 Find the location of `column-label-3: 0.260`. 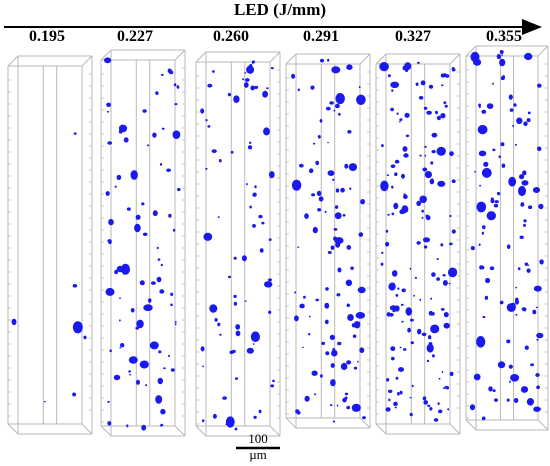

column-label-3: 0.260 is located at coordinates (231, 36).